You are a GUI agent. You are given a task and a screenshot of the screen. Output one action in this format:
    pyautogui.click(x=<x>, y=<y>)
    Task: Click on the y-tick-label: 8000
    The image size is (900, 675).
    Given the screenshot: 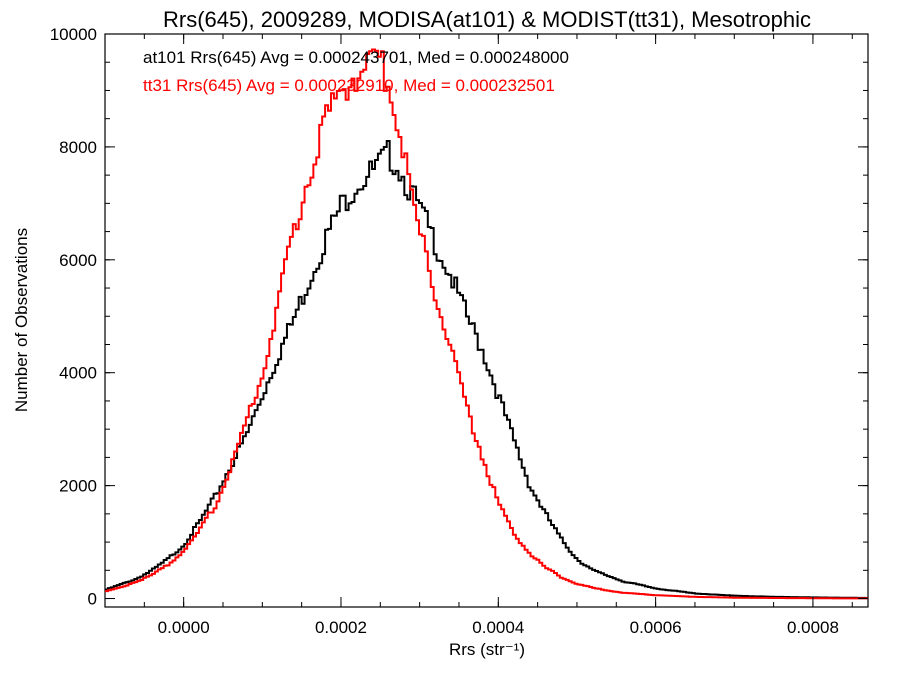 What is the action you would take?
    pyautogui.click(x=78, y=147)
    